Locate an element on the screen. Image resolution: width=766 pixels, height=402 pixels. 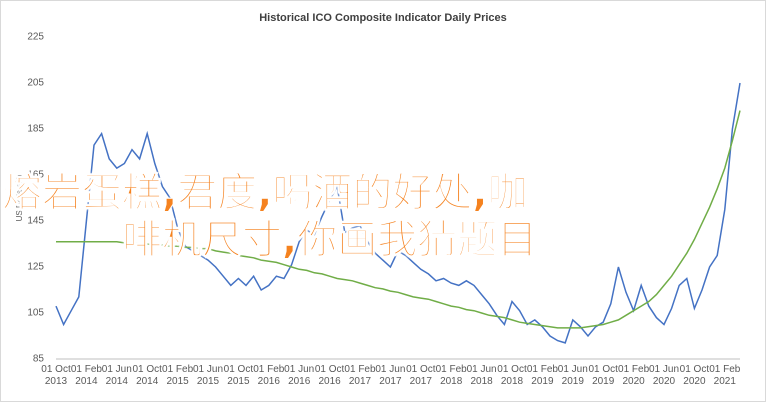
x-tick-label: 01 Feb 2015 is located at coordinates (178, 375).